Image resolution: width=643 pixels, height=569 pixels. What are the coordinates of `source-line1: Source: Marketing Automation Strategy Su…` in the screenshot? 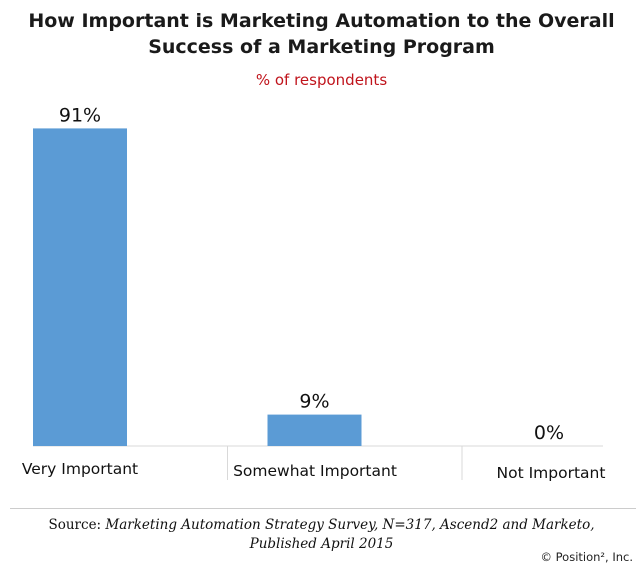 It's located at (321, 525).